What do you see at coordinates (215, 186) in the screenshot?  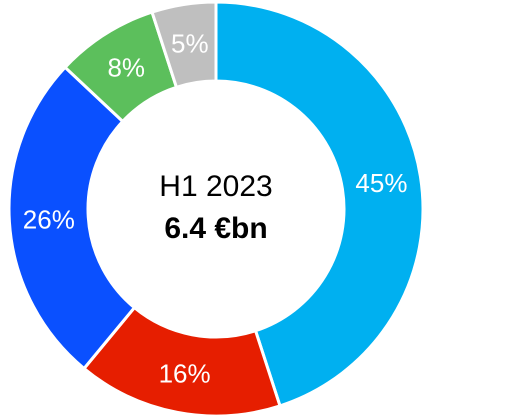 I see `center-period-label: H1 2023` at bounding box center [215, 186].